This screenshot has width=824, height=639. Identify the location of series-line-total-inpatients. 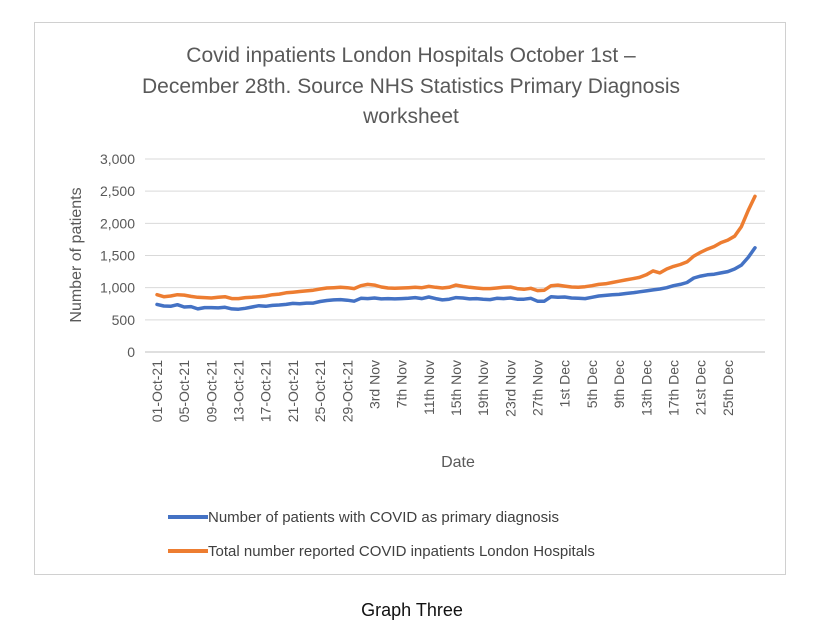
(456, 247).